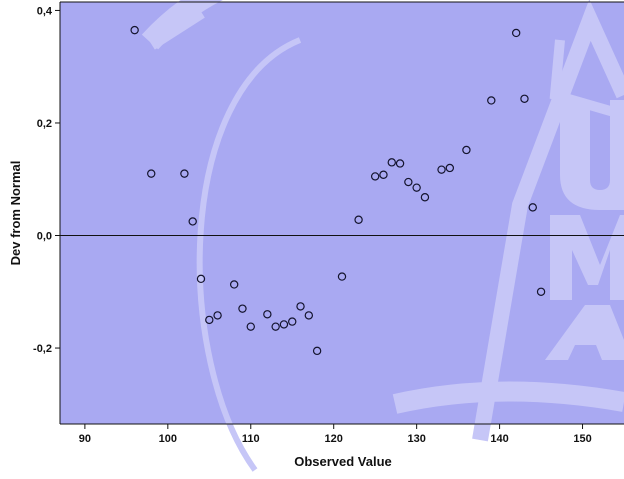  What do you see at coordinates (42, 349) in the screenshot?
I see `y-tick-label: -0,2` at bounding box center [42, 349].